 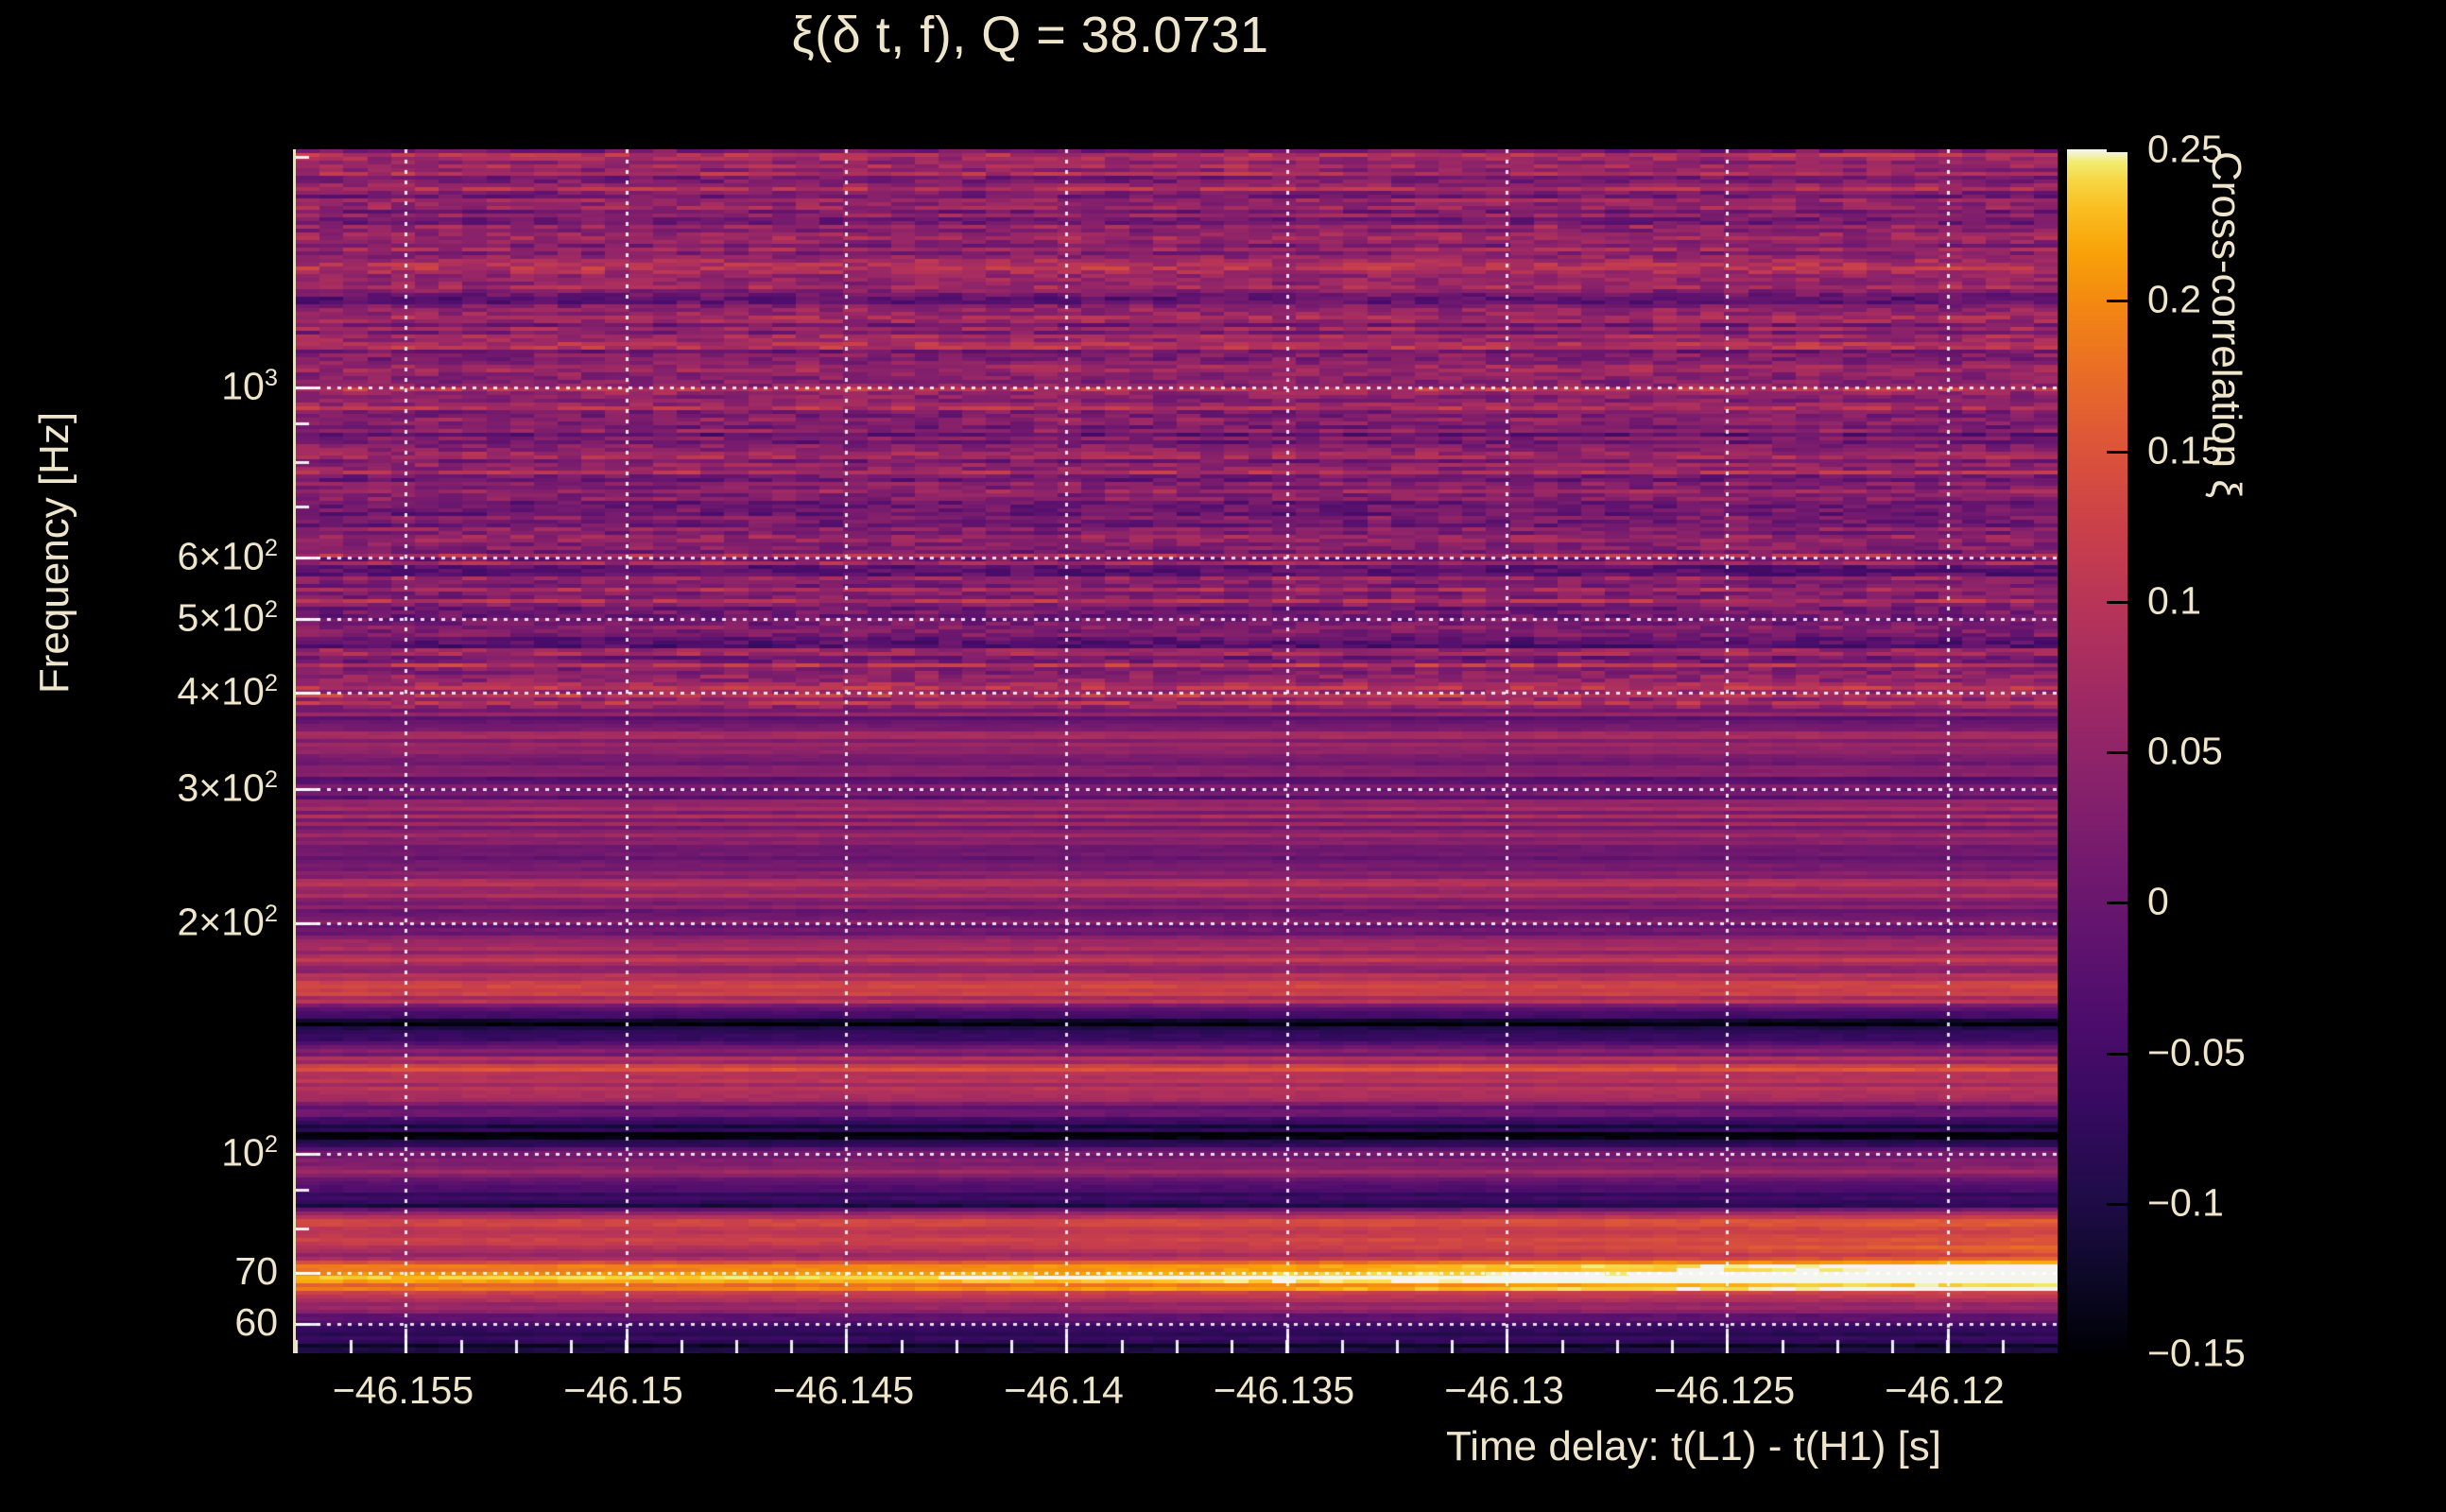 I want to click on colorbar-tick-label: −0.1, so click(x=2185, y=1202).